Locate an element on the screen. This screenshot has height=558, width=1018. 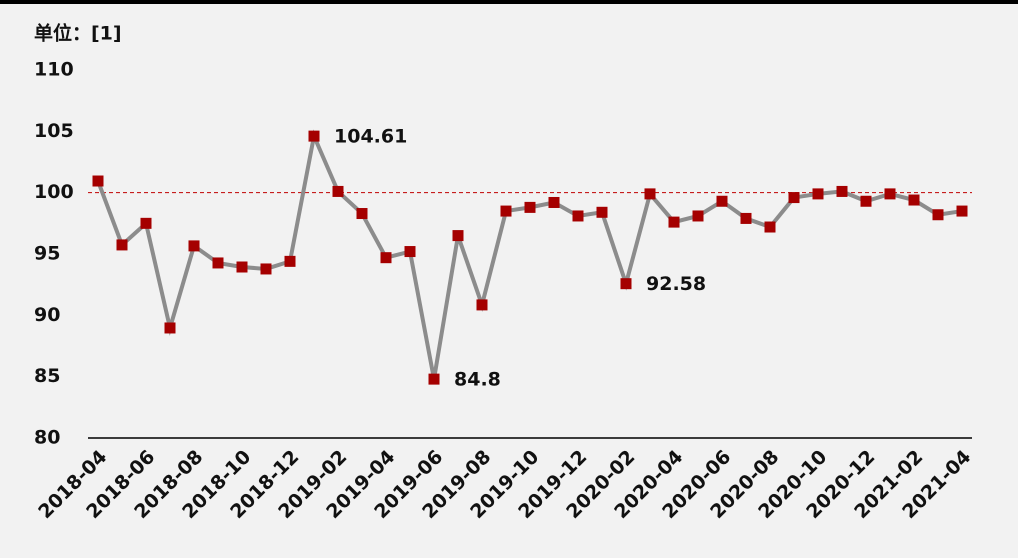
y-tick-label: 95 is located at coordinates (47, 254).